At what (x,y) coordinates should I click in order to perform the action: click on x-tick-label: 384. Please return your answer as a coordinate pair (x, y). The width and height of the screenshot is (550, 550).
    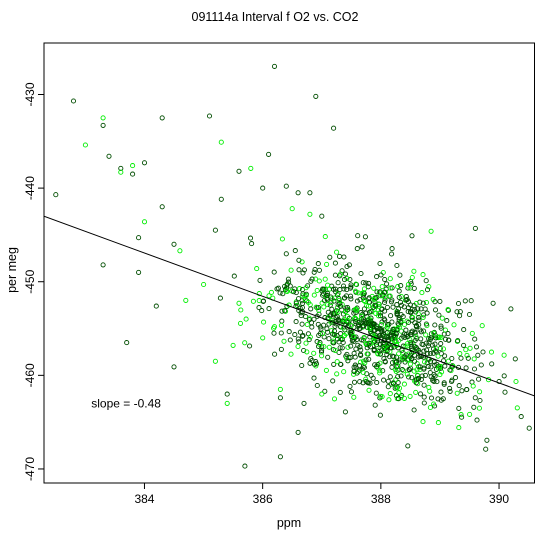
    Looking at the image, I should click on (144, 499).